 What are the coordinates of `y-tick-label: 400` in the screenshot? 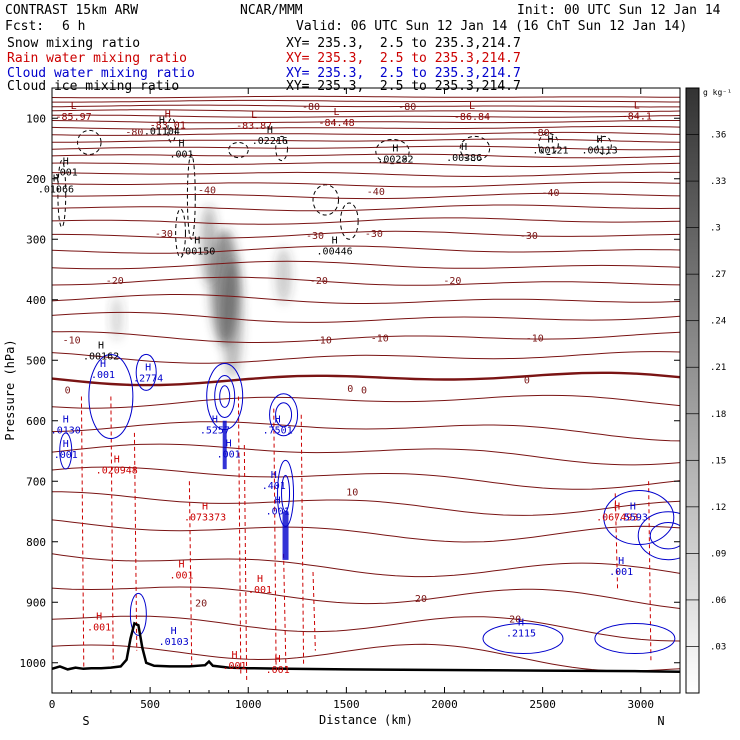 It's located at (36, 300).